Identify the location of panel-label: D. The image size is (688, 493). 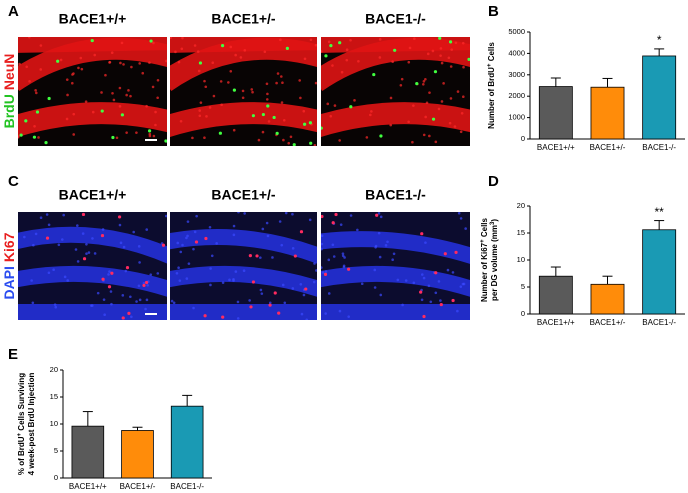
(493, 181).